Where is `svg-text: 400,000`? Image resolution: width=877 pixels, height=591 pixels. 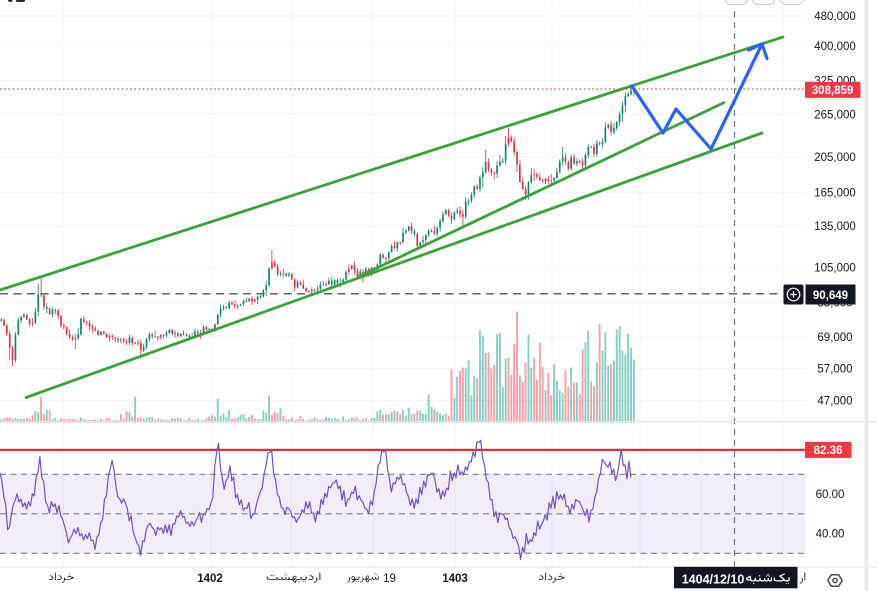
svg-text: 400,000 is located at coordinates (835, 47).